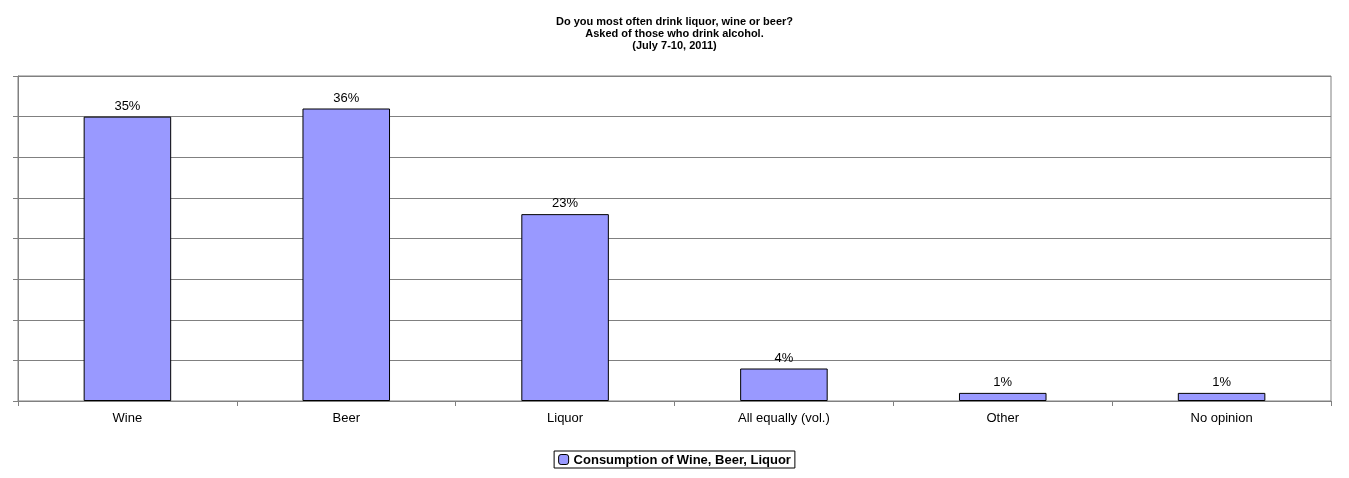 This screenshot has height=478, width=1349. What do you see at coordinates (346, 417) in the screenshot?
I see `x-tick-label: Beer` at bounding box center [346, 417].